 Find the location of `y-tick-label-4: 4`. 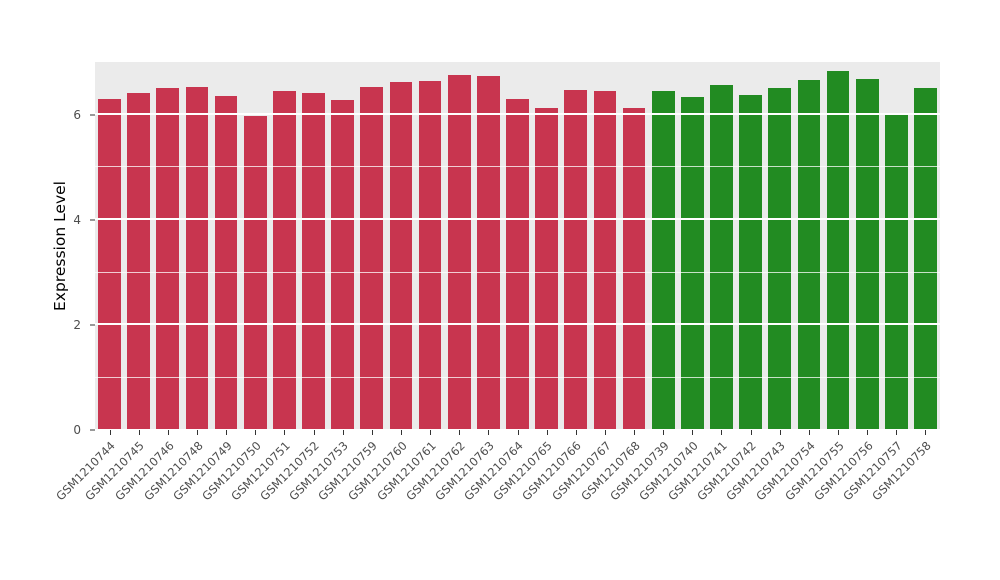

y-tick-label-4: 4 is located at coordinates (77, 219).